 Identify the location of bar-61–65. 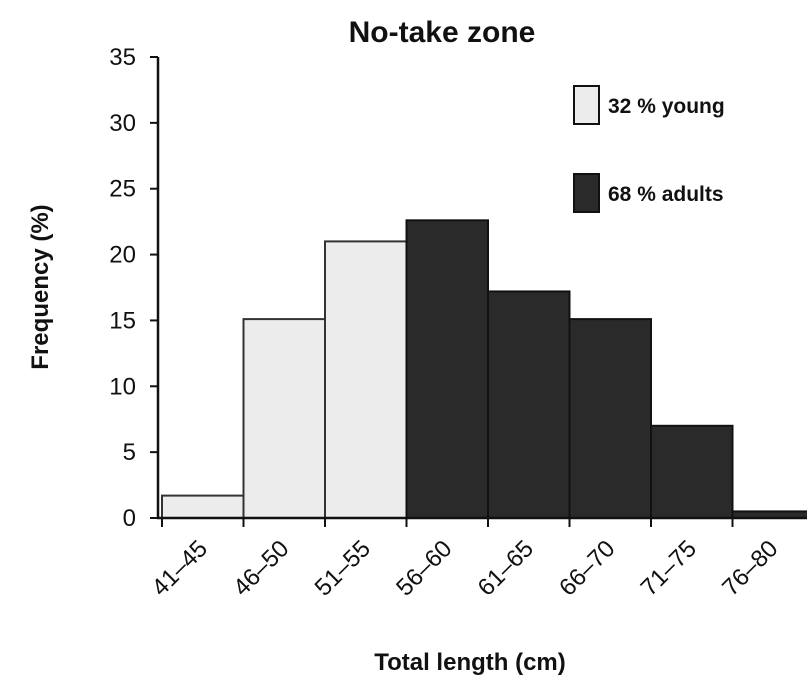
(529, 404).